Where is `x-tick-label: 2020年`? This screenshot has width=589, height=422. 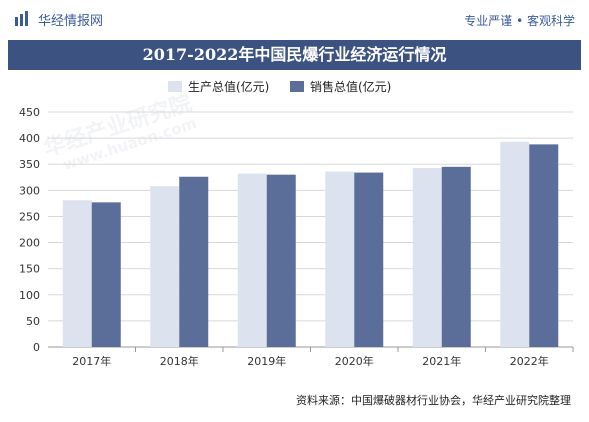
x-tick-label: 2020年 is located at coordinates (354, 361).